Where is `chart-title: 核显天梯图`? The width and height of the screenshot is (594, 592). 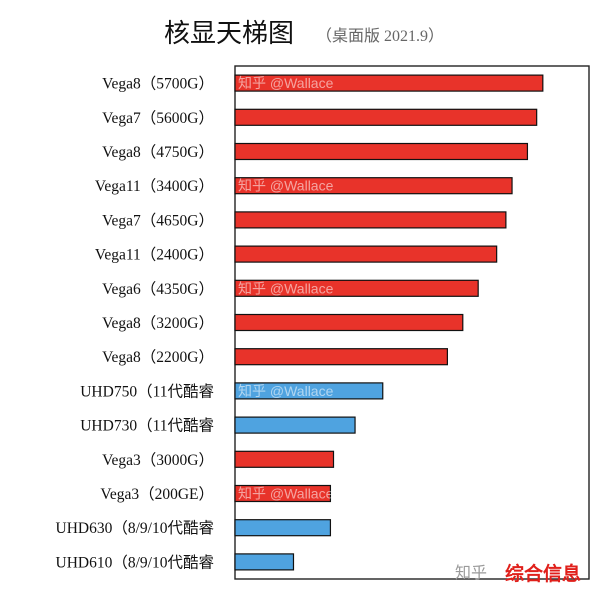
chart-title: 核显天梯图 is located at coordinates (229, 34).